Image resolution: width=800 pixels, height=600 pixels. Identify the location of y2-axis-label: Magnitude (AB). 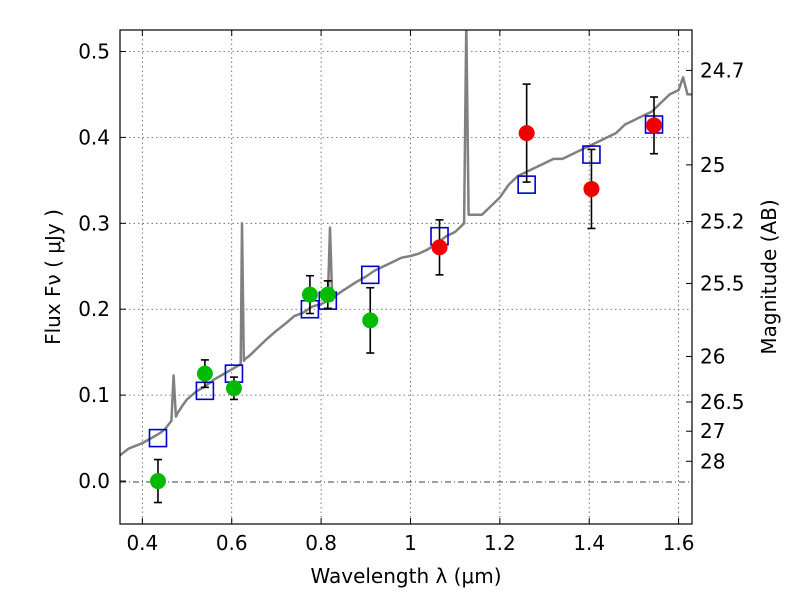
(769, 276).